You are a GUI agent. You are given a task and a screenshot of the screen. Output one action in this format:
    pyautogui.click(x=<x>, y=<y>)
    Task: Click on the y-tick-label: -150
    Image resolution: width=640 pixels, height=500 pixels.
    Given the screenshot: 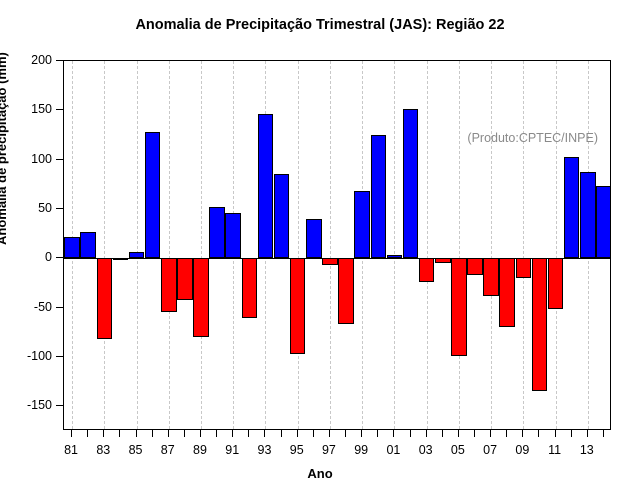 What is the action you would take?
    pyautogui.click(x=39, y=405)
    